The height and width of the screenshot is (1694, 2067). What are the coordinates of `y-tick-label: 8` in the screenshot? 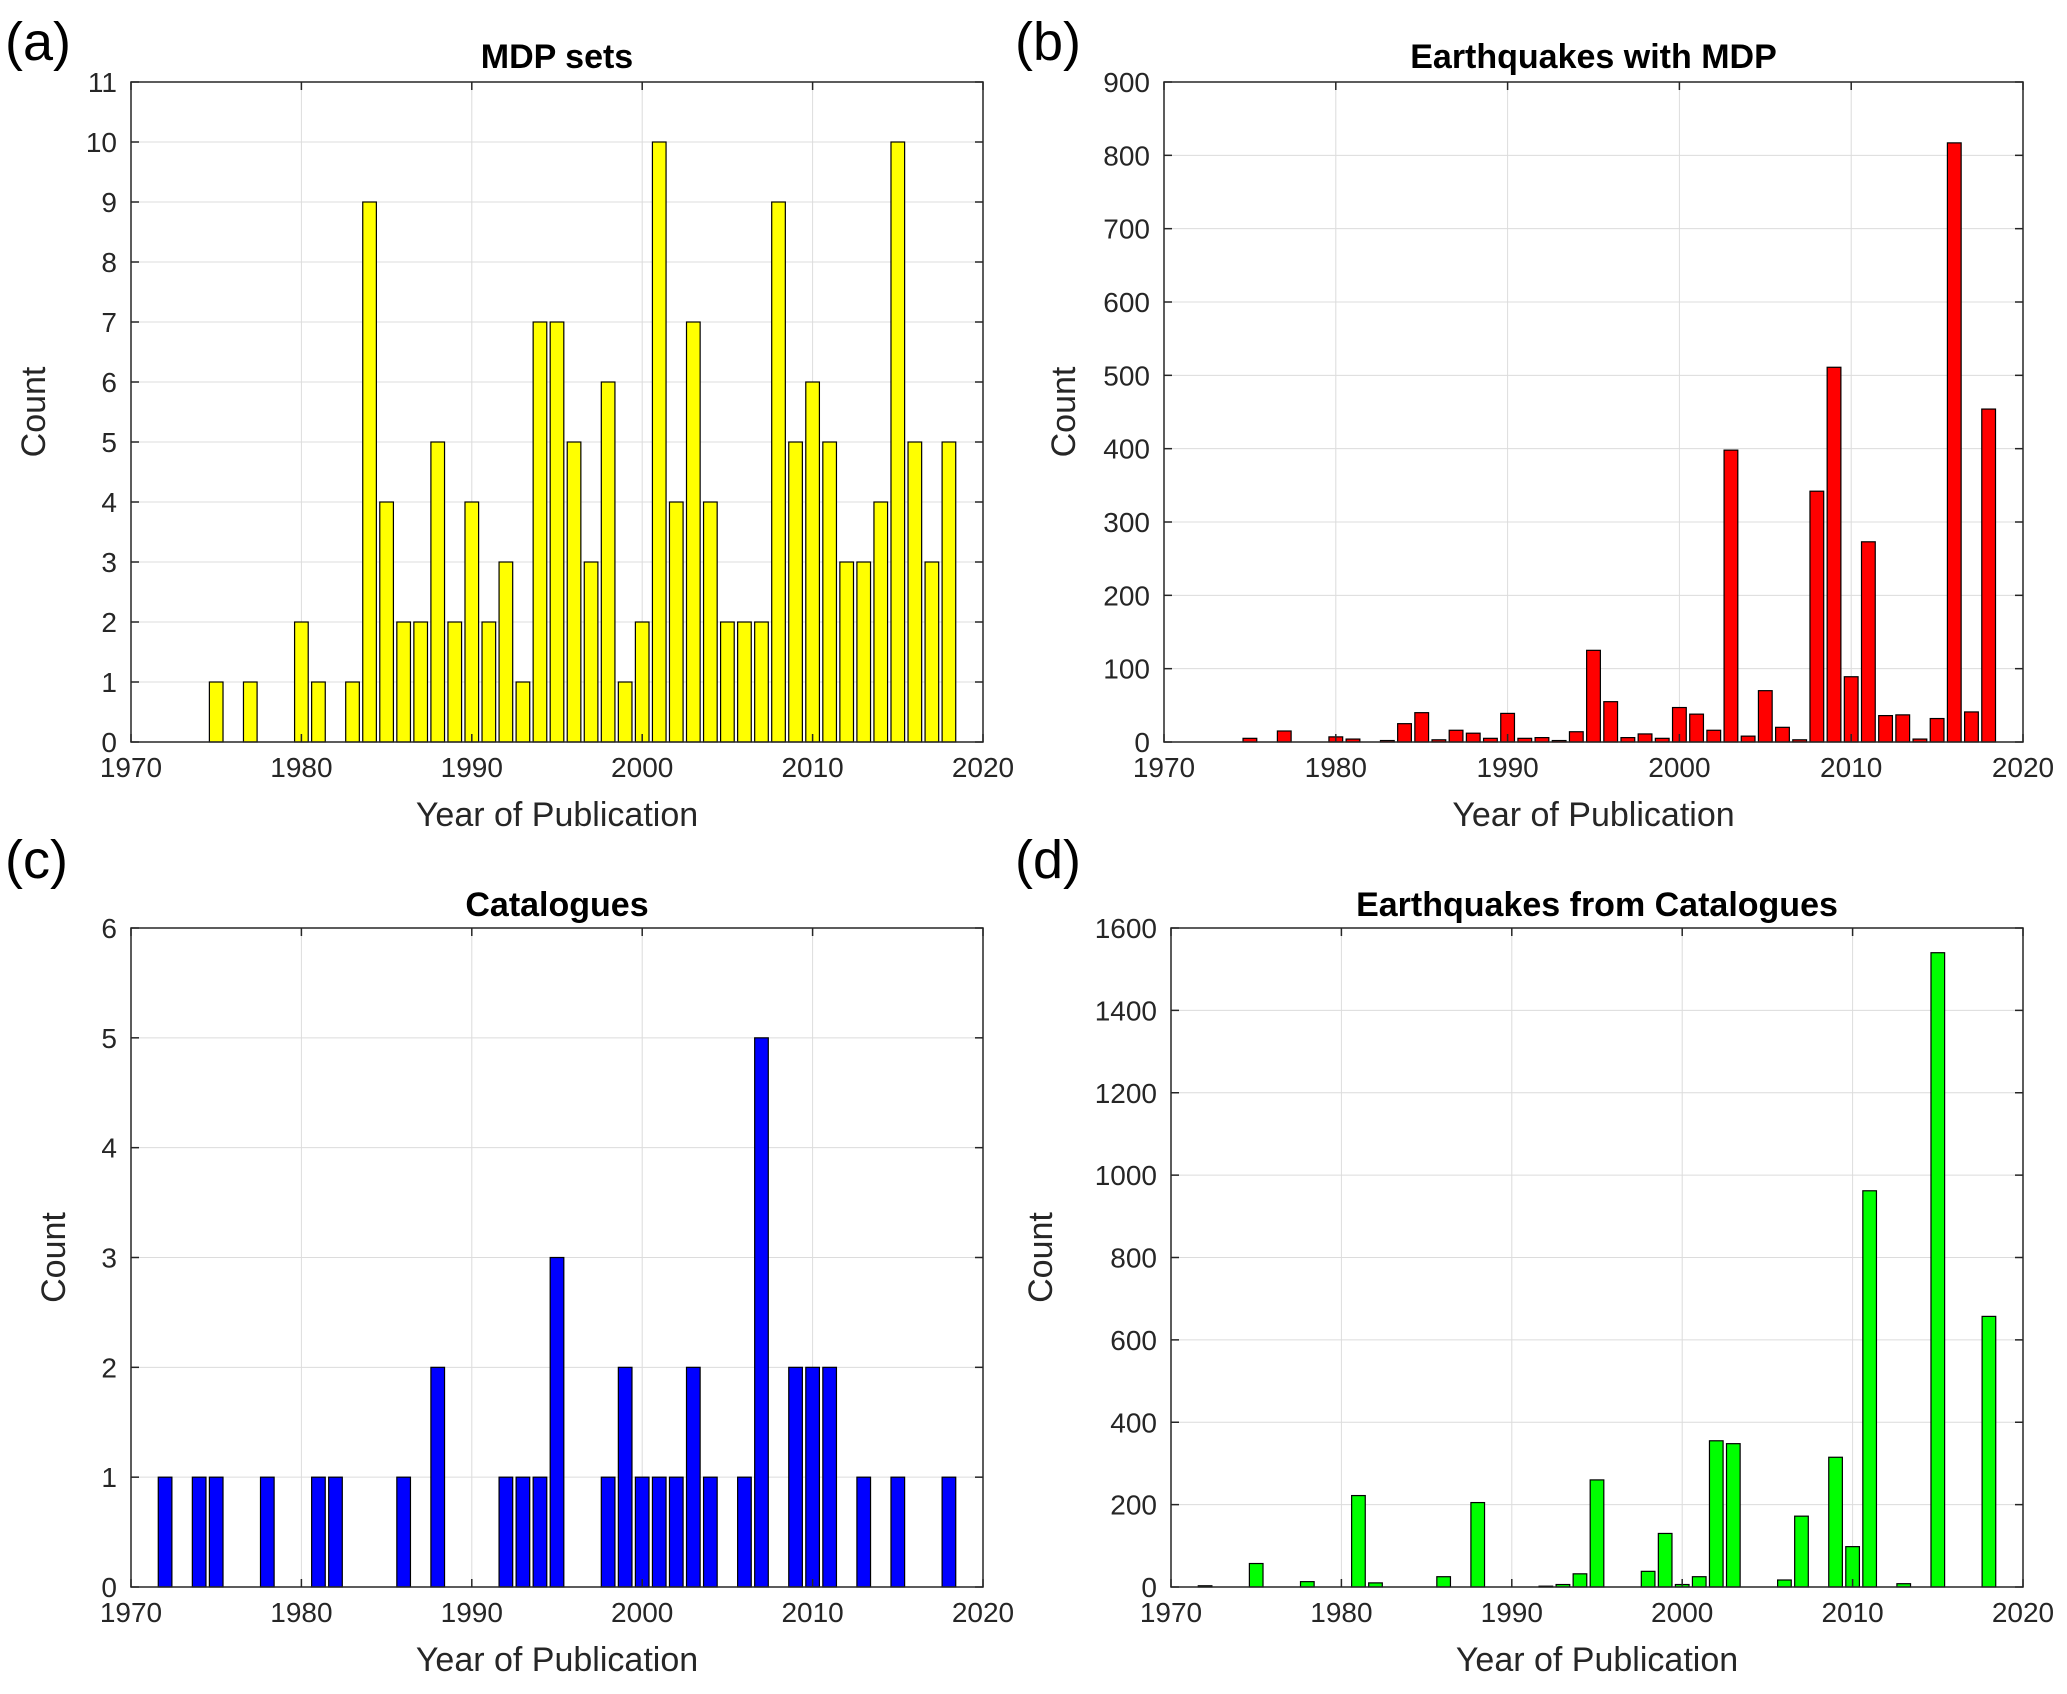 It's located at (109, 262).